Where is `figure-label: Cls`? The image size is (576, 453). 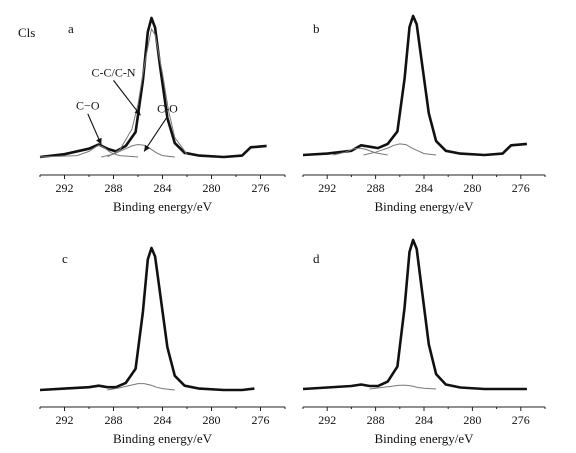 figure-label: Cls is located at coordinates (26, 32).